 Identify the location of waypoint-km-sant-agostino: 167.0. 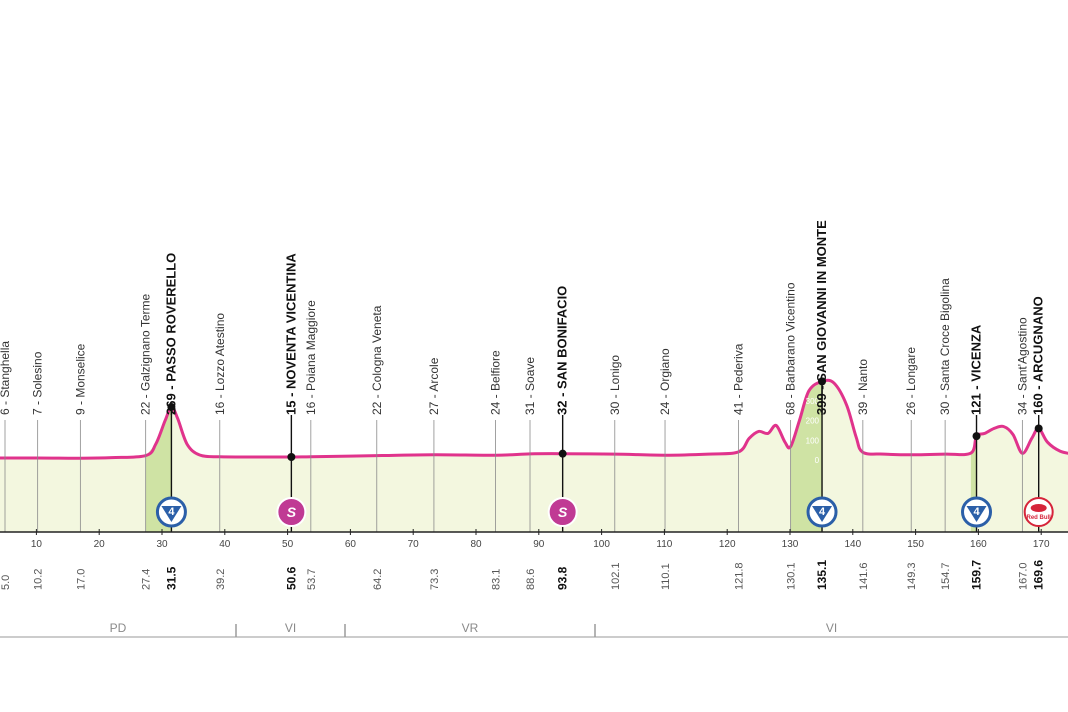
(1023, 576).